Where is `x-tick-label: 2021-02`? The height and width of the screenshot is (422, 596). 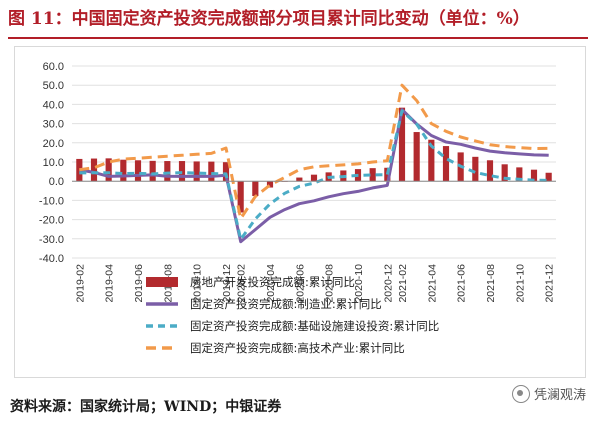
x-tick-label: 2021-02 is located at coordinates (403, 283).